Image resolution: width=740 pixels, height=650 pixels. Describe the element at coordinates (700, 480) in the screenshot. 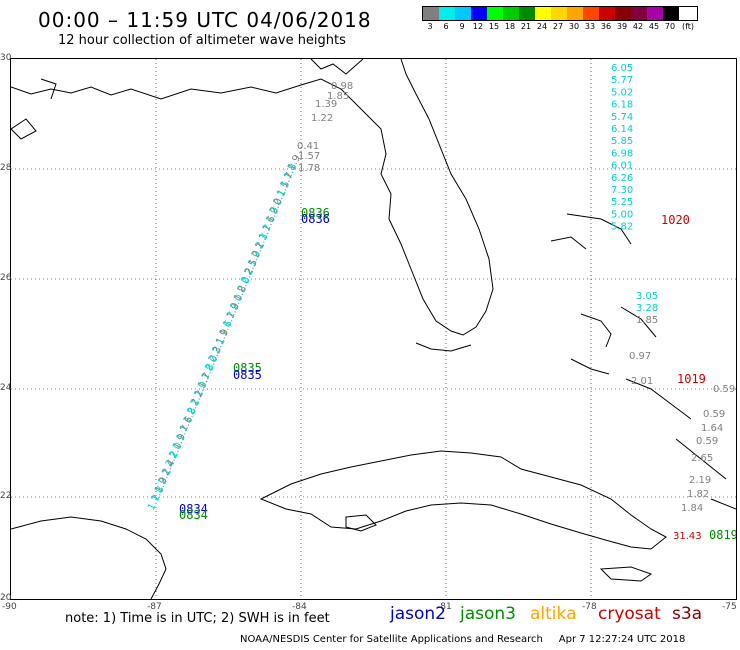

I see `swh-value: 2.19` at that location.